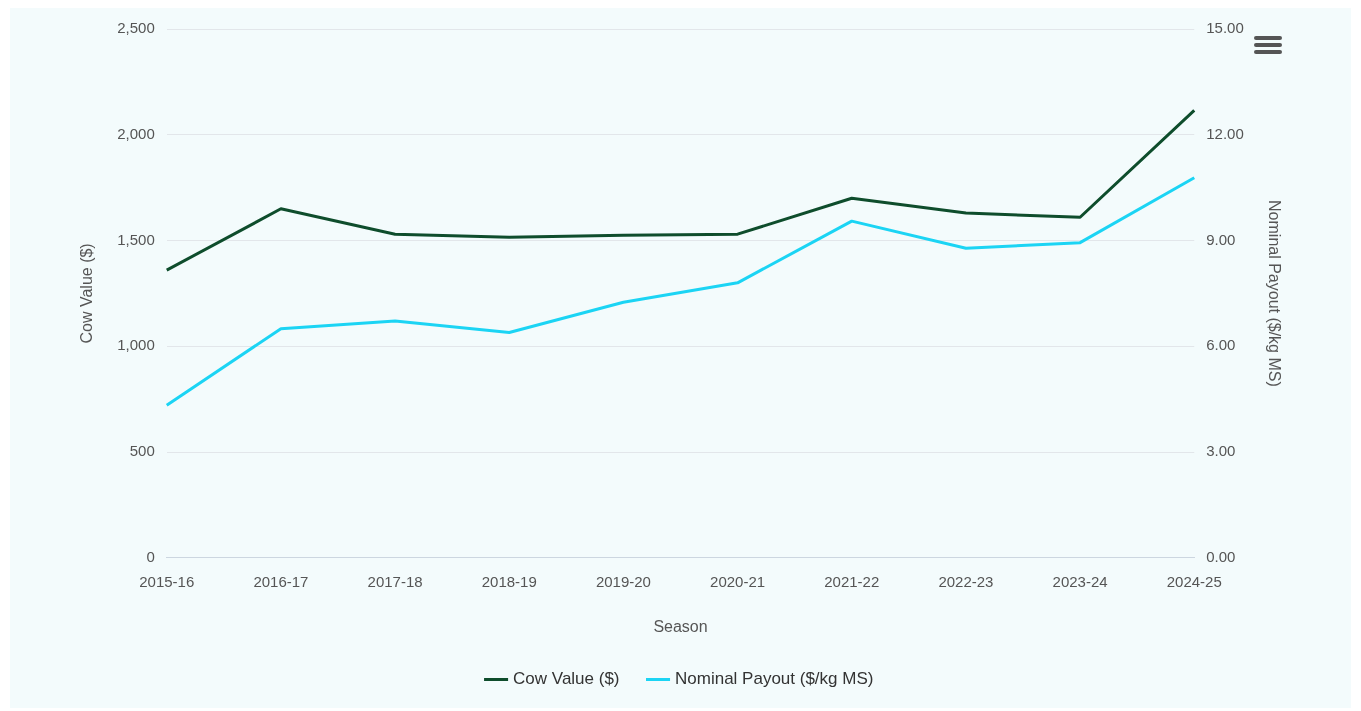 The height and width of the screenshot is (711, 1361). What do you see at coordinates (738, 581) in the screenshot?
I see `x-tick-label: 2020-21` at bounding box center [738, 581].